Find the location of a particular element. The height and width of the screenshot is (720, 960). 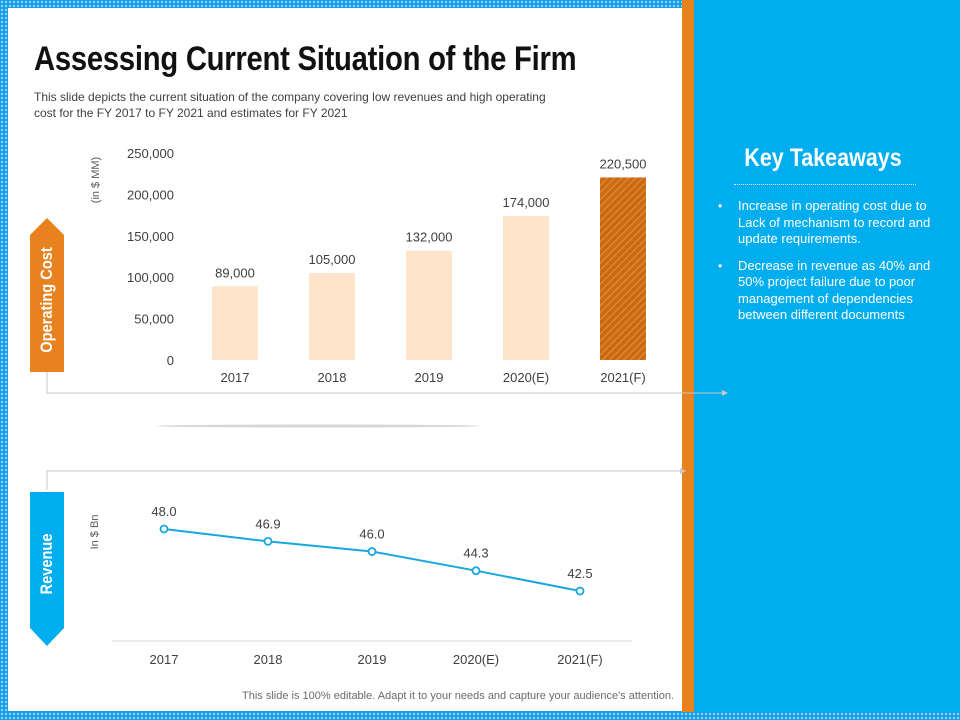

bar-x-tick-label: 2017 is located at coordinates (235, 377).